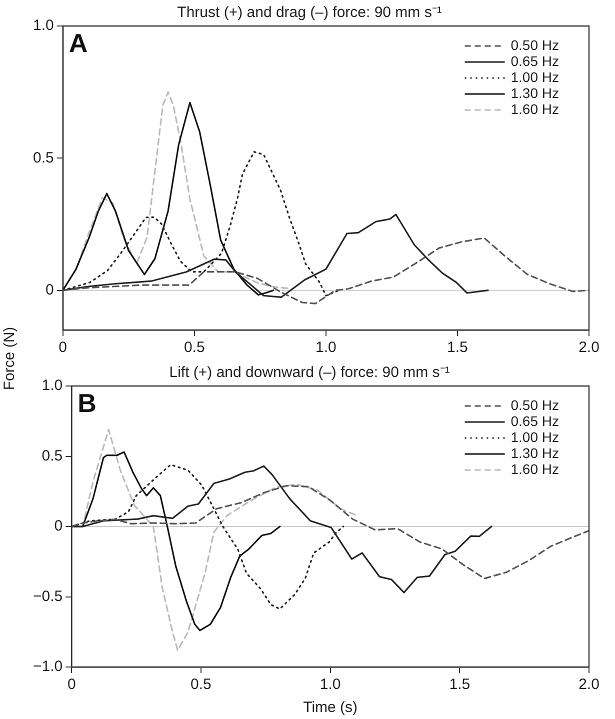 The height and width of the screenshot is (719, 615). I want to click on x-tick-label: 0, so click(71, 685).